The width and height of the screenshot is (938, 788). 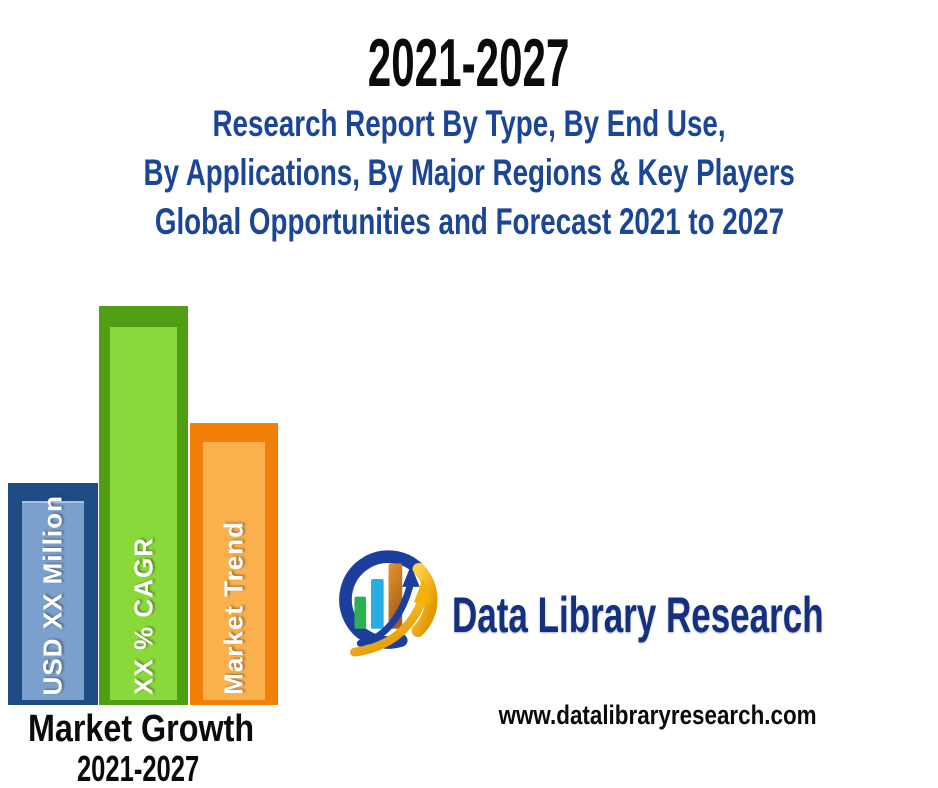 I want to click on page-title-text: 2021-2027, so click(x=469, y=63).